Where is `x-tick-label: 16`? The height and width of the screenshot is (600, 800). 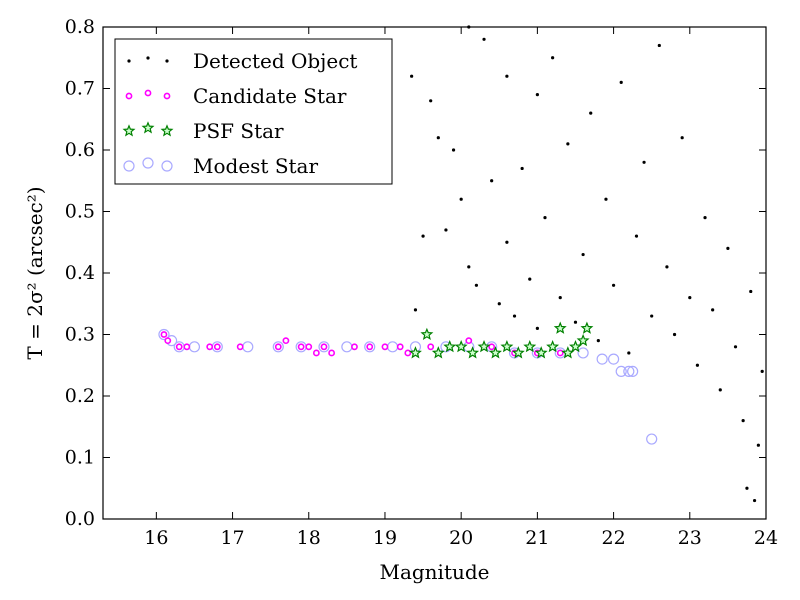 x-tick-label: 16 is located at coordinates (156, 538).